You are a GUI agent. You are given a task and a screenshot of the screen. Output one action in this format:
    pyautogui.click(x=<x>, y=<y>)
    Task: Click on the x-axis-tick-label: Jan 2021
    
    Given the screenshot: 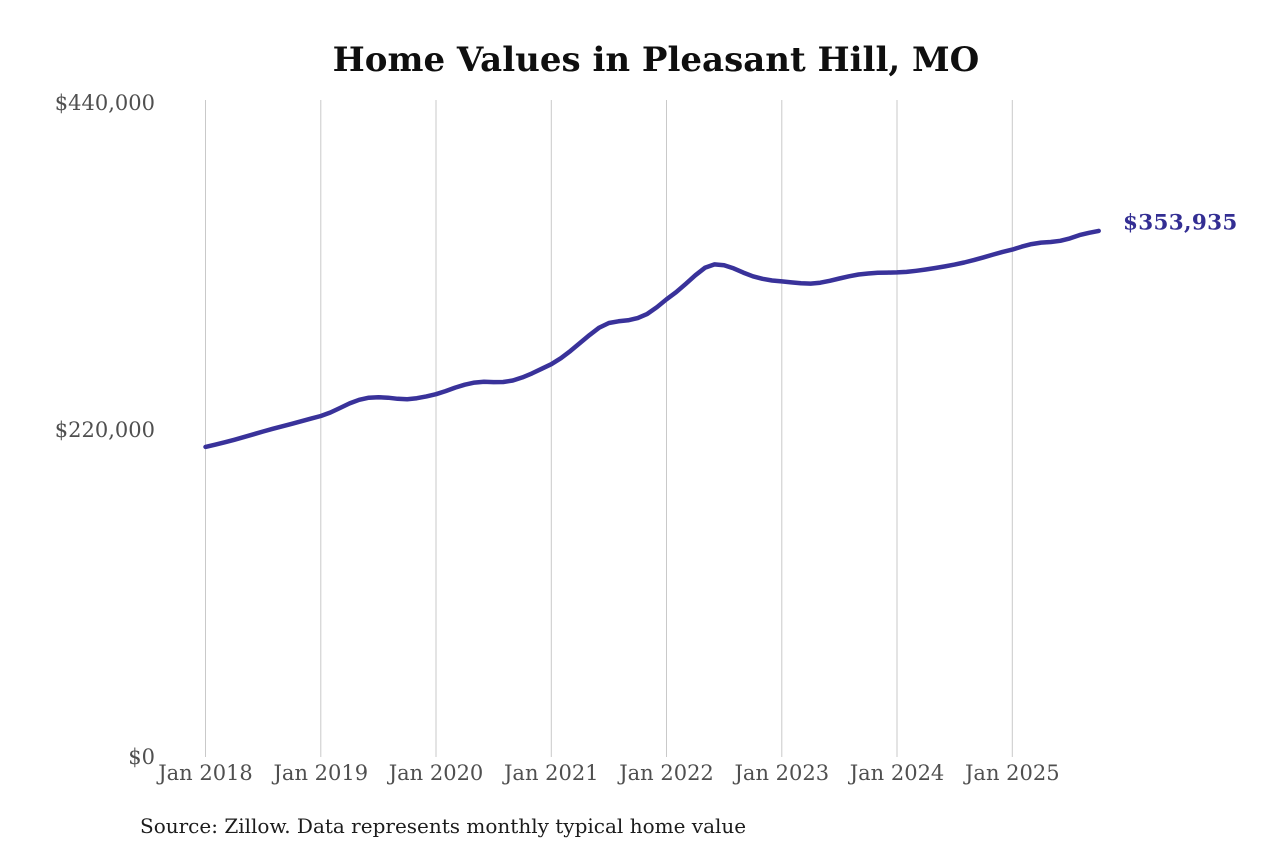 What is the action you would take?
    pyautogui.click(x=551, y=773)
    